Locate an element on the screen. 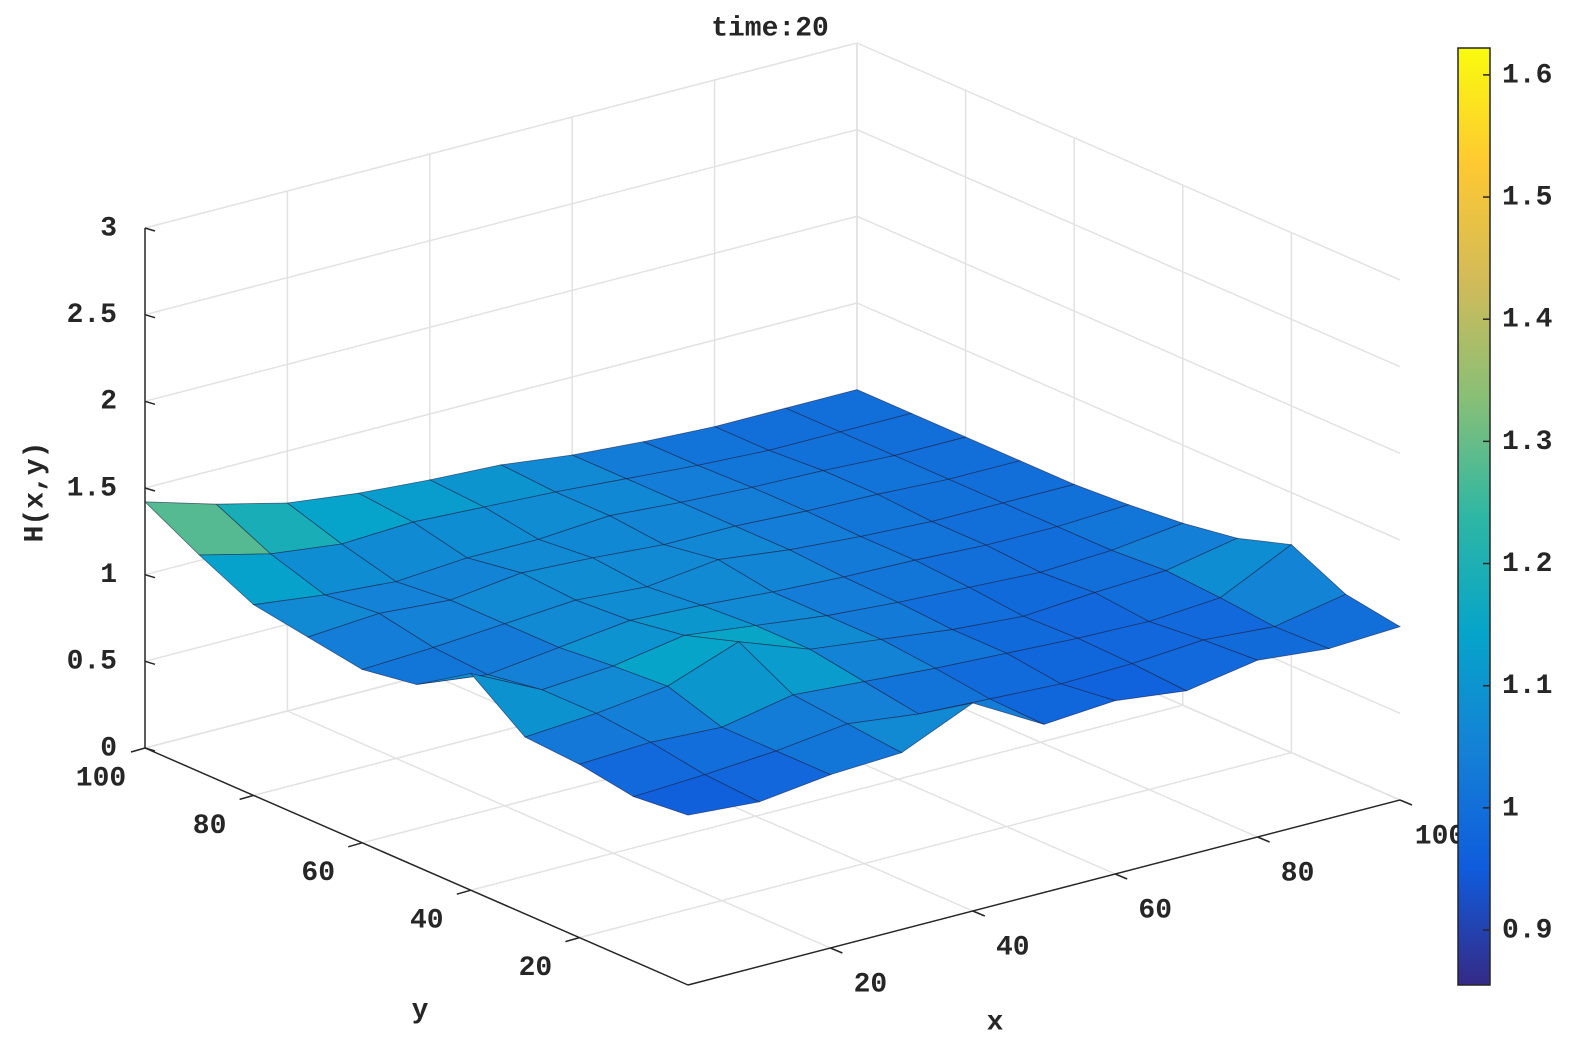 Image resolution: width=1590 pixels, height=1059 pixels. x-tick-label: 80 is located at coordinates (1298, 873).